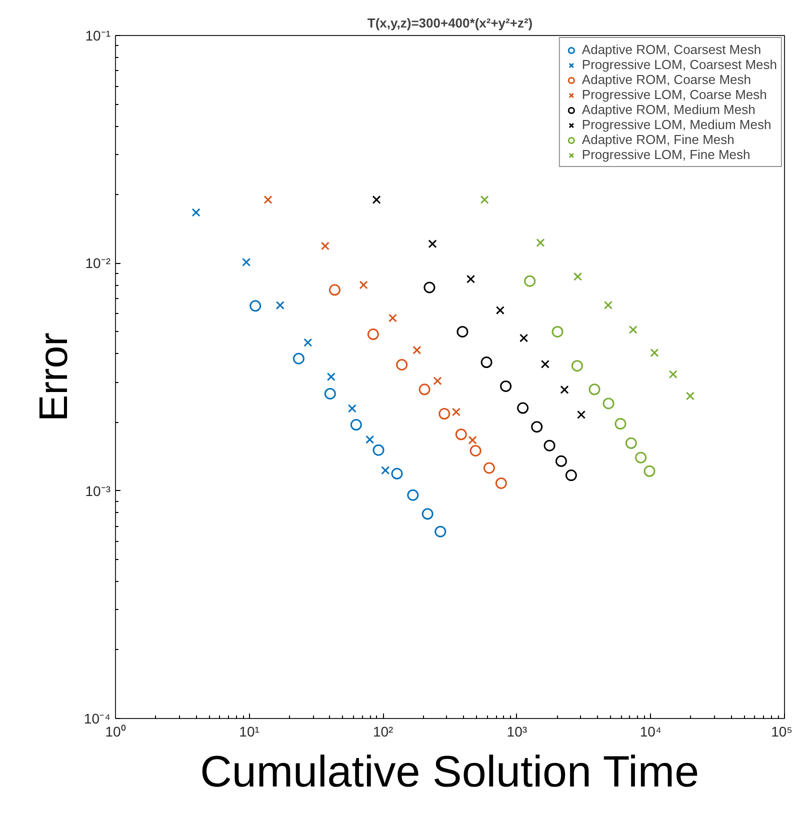 This screenshot has height=813, width=792. What do you see at coordinates (115, 732) in the screenshot?
I see `x-tick-label: 10⁰` at bounding box center [115, 732].